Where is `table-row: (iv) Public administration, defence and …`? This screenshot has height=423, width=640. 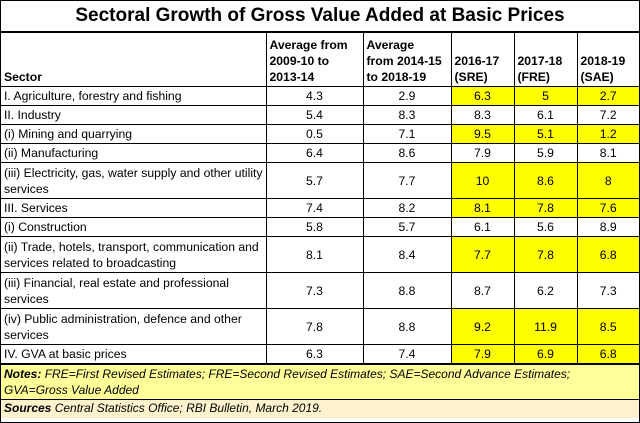
table-row: (iv) Public administration, defence and … is located at coordinates (320, 326).